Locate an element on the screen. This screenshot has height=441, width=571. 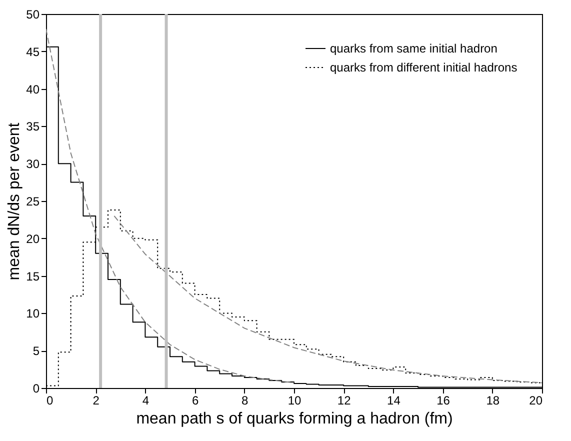
x-tick-label: 10 is located at coordinates (295, 401).